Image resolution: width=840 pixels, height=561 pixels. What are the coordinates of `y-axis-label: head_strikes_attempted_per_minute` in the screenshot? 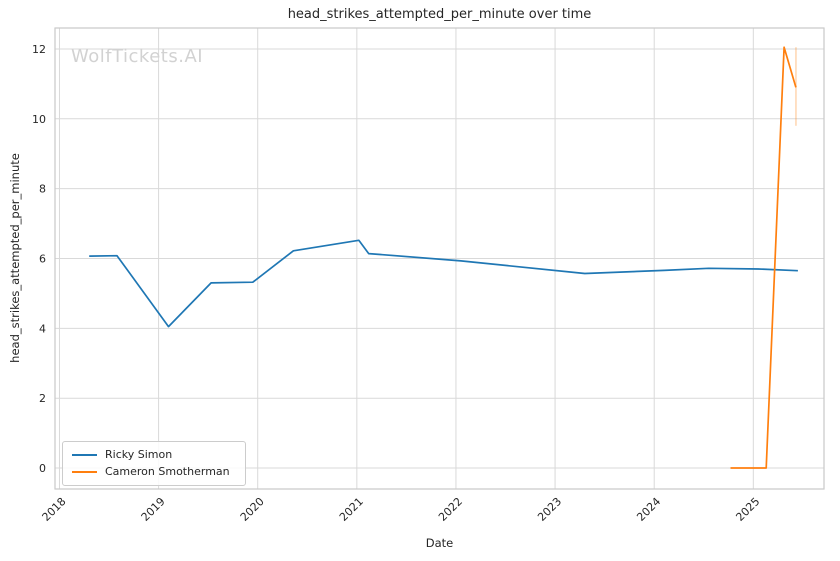 It's located at (15, 258).